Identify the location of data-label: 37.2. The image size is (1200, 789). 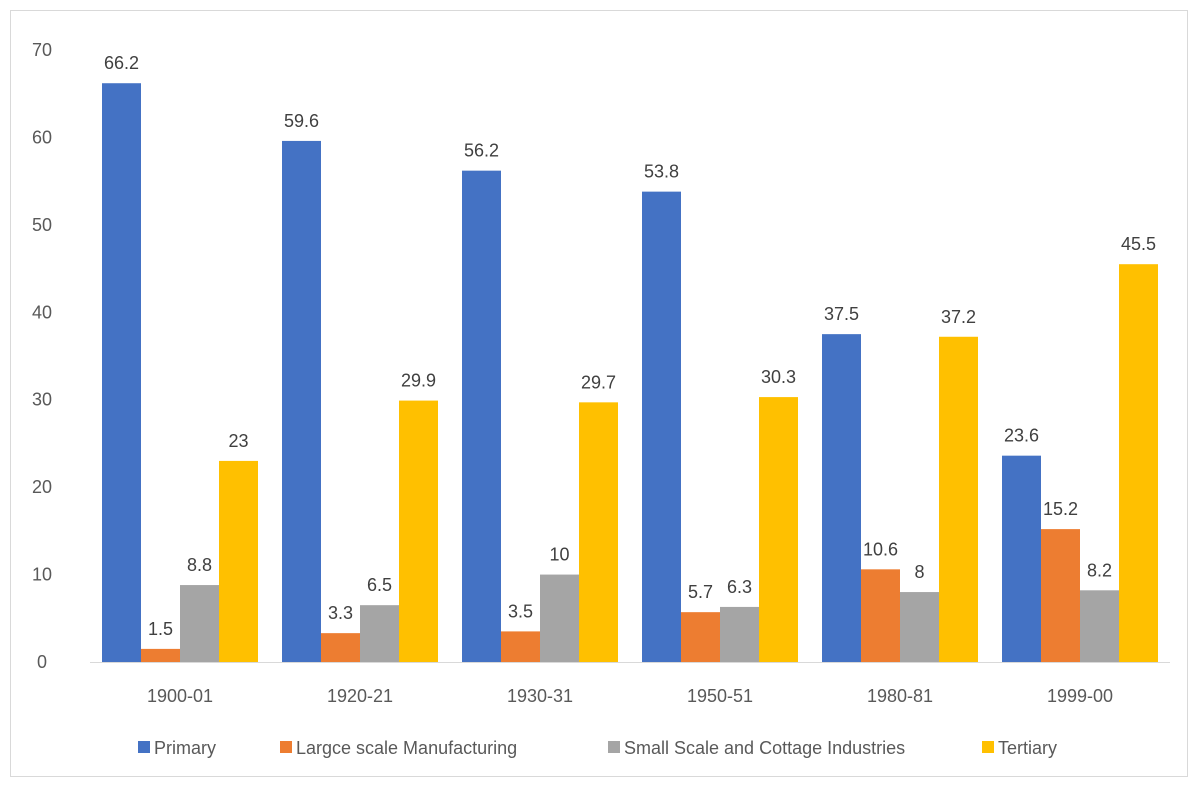
(958, 317).